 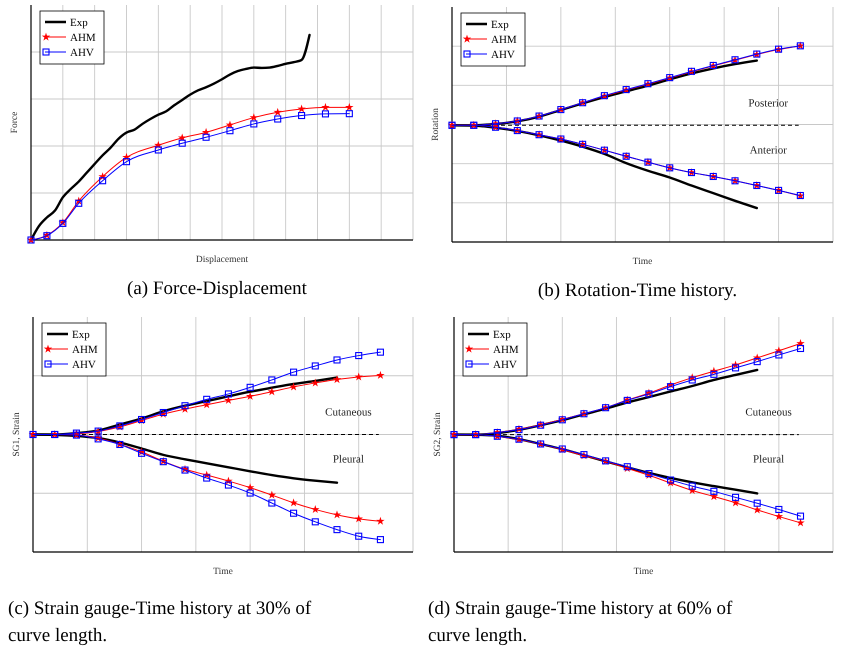 What do you see at coordinates (438, 434) in the screenshot?
I see `y-axis-title: SG2, Strain` at bounding box center [438, 434].